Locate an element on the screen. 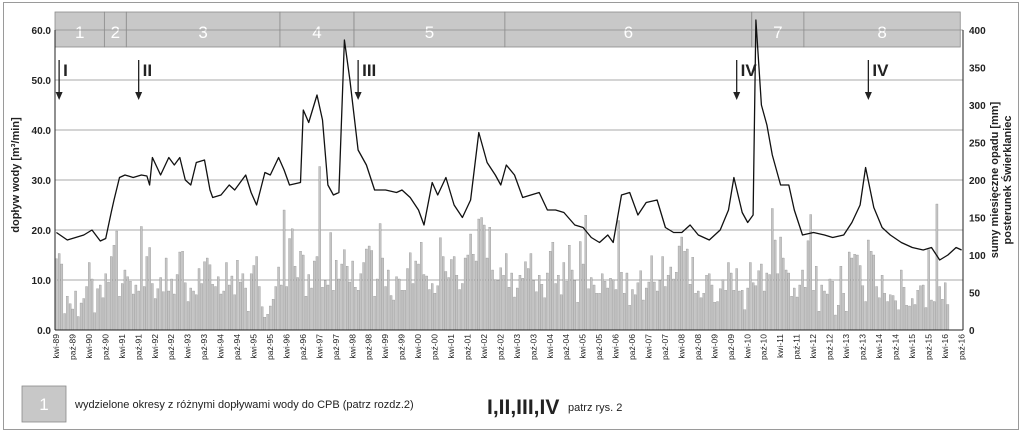 The height and width of the screenshot is (434, 1024). event-arrow-head is located at coordinates (737, 96).